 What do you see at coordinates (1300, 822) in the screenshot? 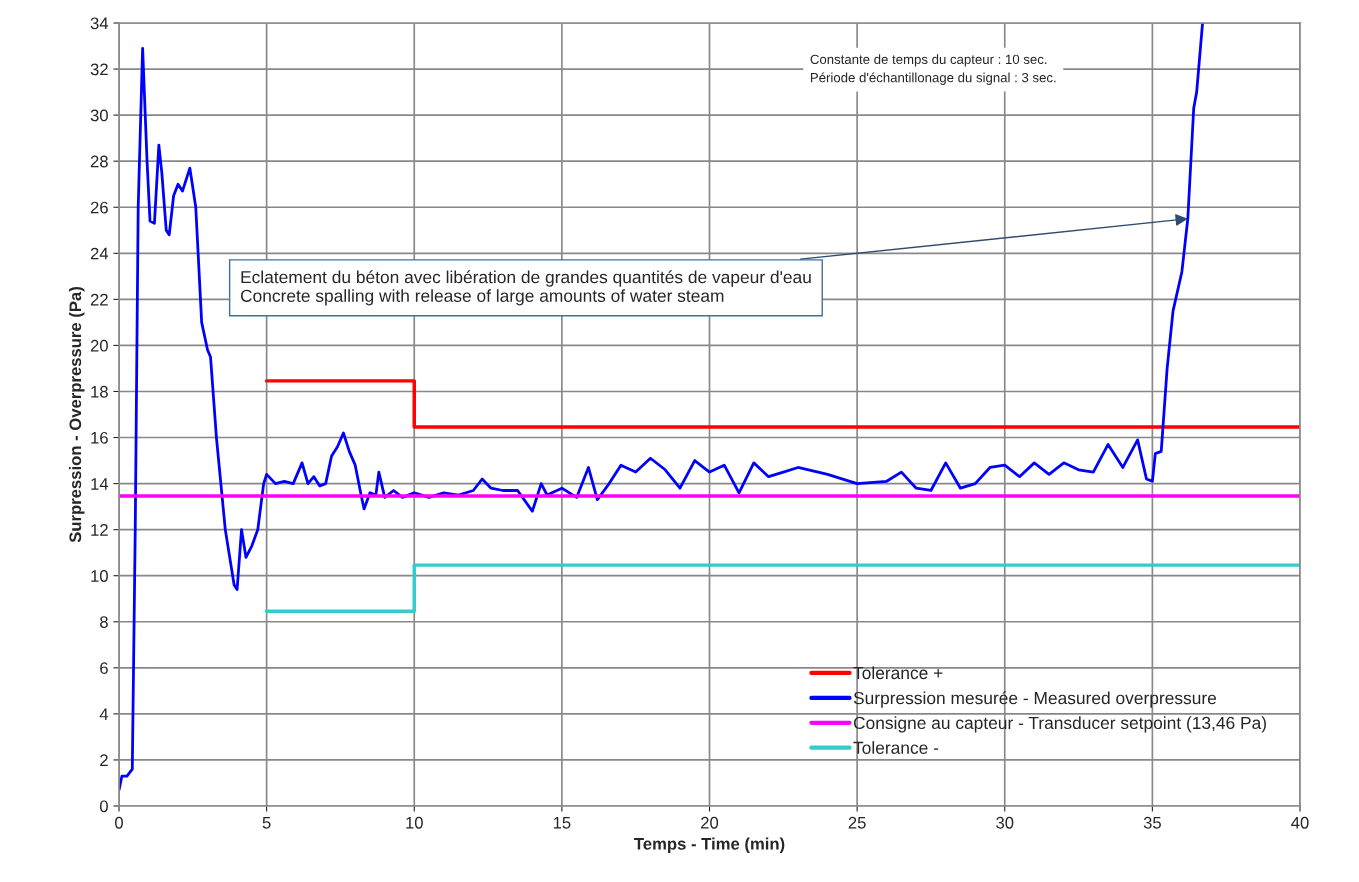
I see `x-tick-label: 40` at bounding box center [1300, 822].